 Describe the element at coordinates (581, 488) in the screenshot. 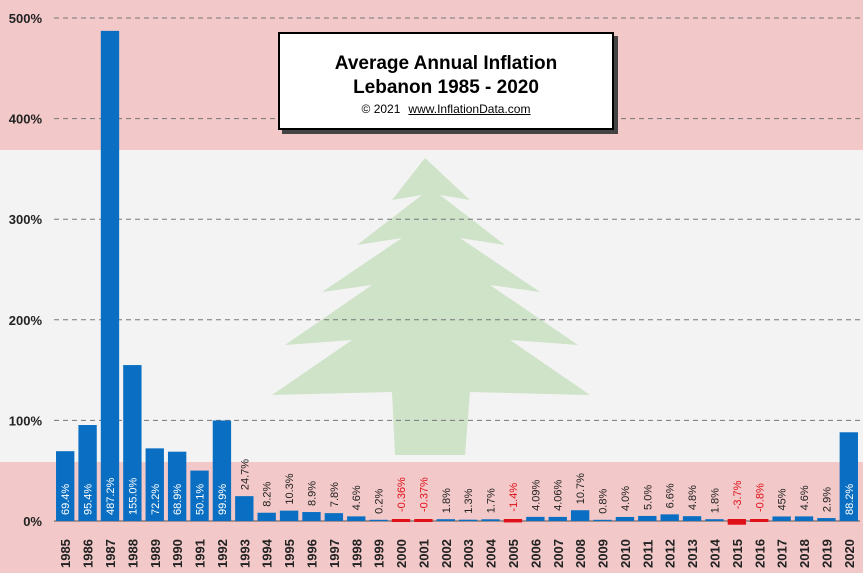

I see `data-label: 10.7%` at that location.